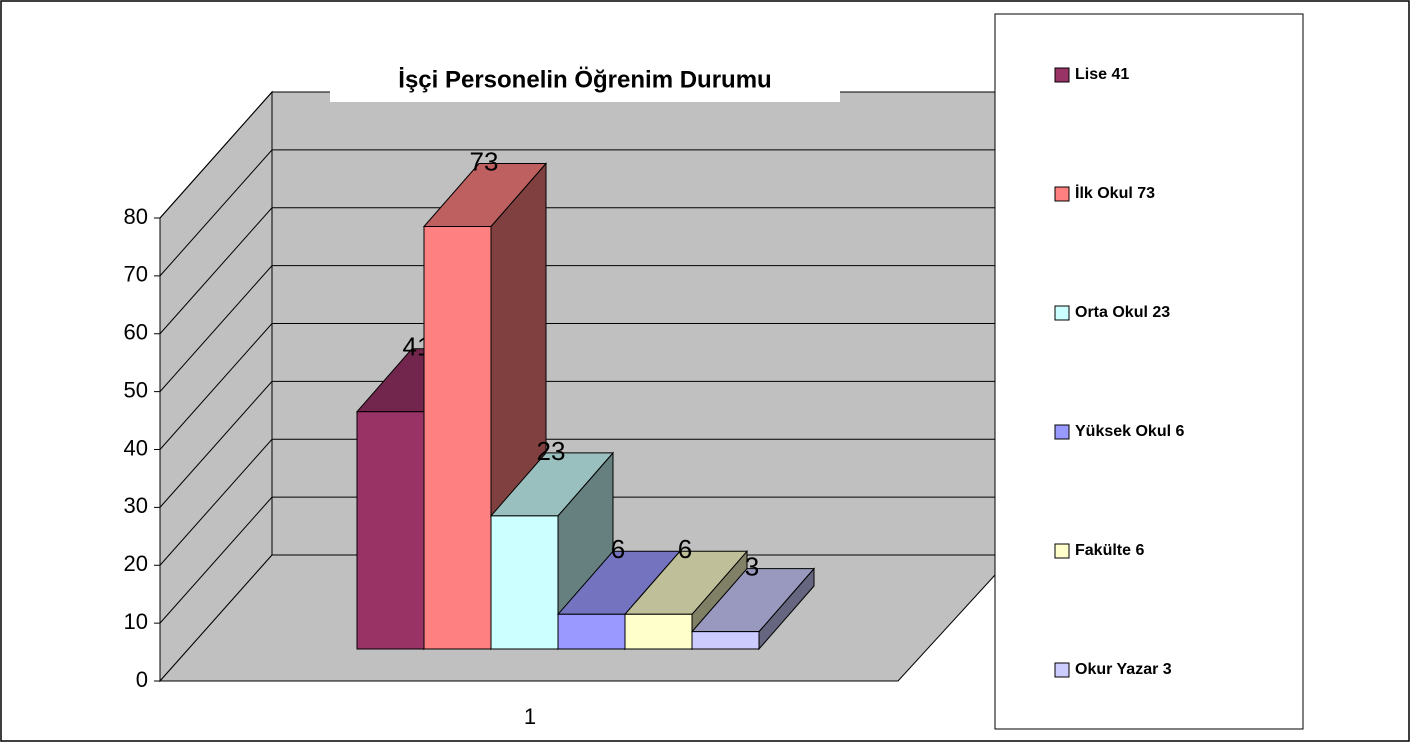 This screenshot has width=1411, height=748. What do you see at coordinates (752, 567) in the screenshot?
I see `data-label: 3` at bounding box center [752, 567].